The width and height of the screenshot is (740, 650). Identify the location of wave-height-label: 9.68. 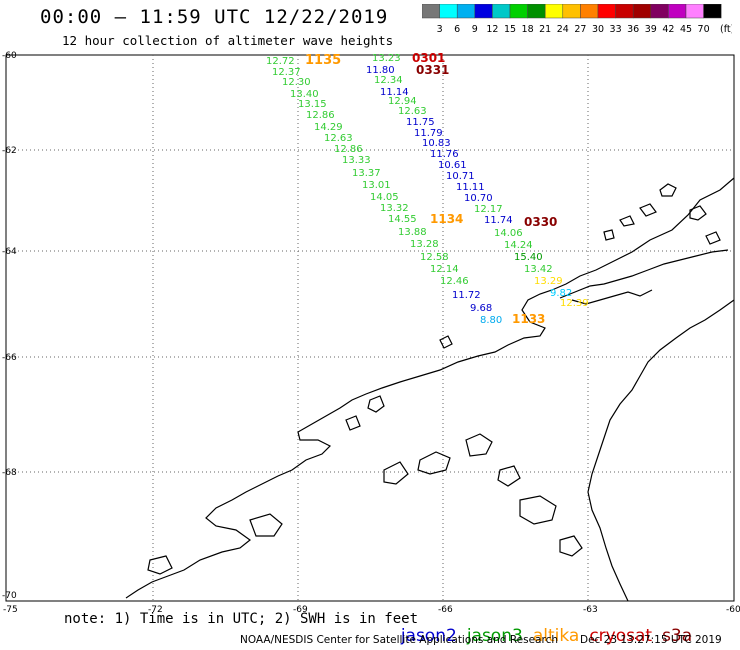
(481, 308).